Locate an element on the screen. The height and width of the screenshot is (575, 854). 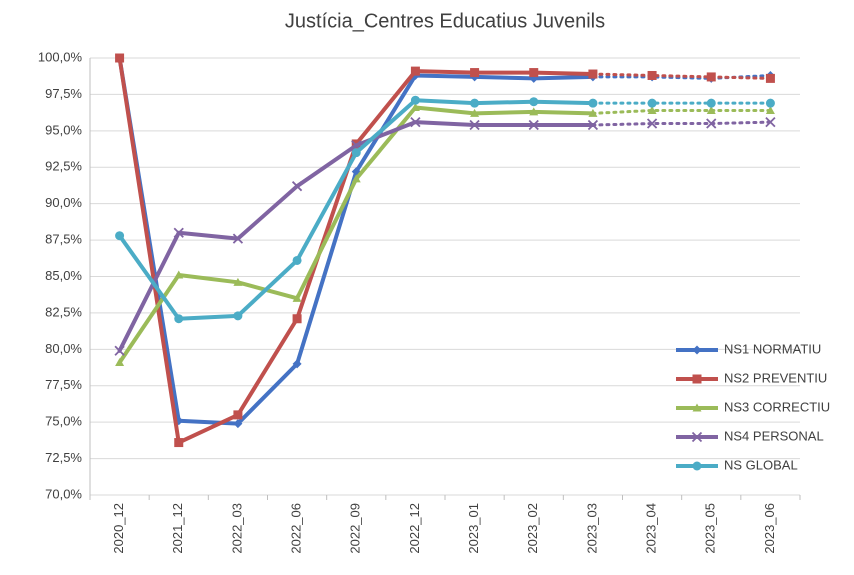
legend-label: NS1 NORMATIU is located at coordinates (772, 348).